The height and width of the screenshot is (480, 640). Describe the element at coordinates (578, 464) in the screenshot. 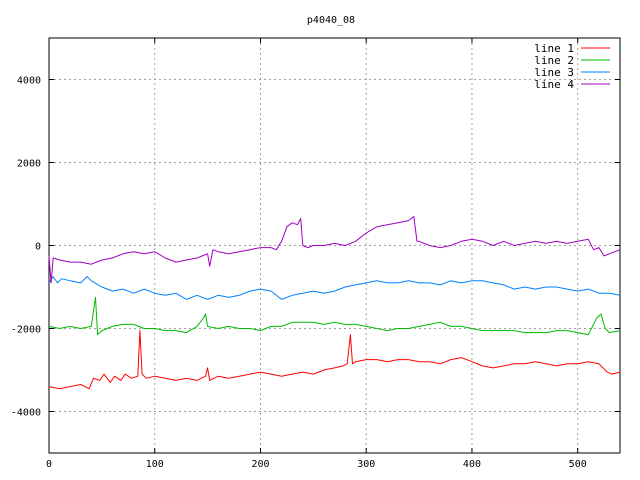

I see `x-tick-label: 500` at that location.